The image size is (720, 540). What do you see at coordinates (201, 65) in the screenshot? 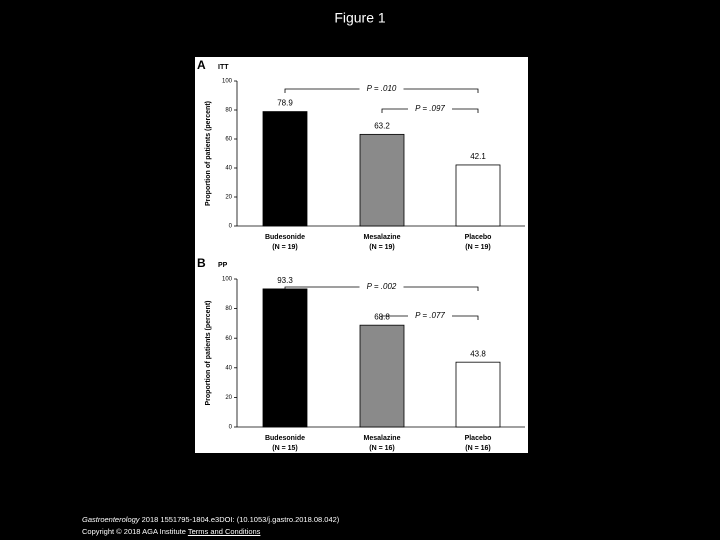
I see `panel-label: A` at bounding box center [201, 65].